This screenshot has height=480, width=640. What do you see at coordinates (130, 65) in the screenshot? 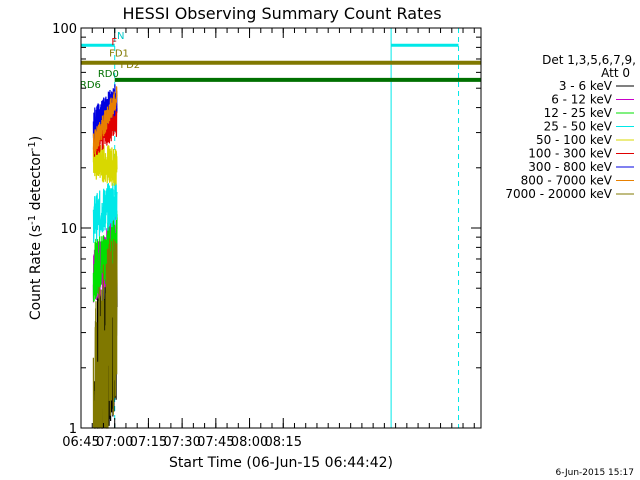
I see `flag-label: FD2` at bounding box center [130, 65].